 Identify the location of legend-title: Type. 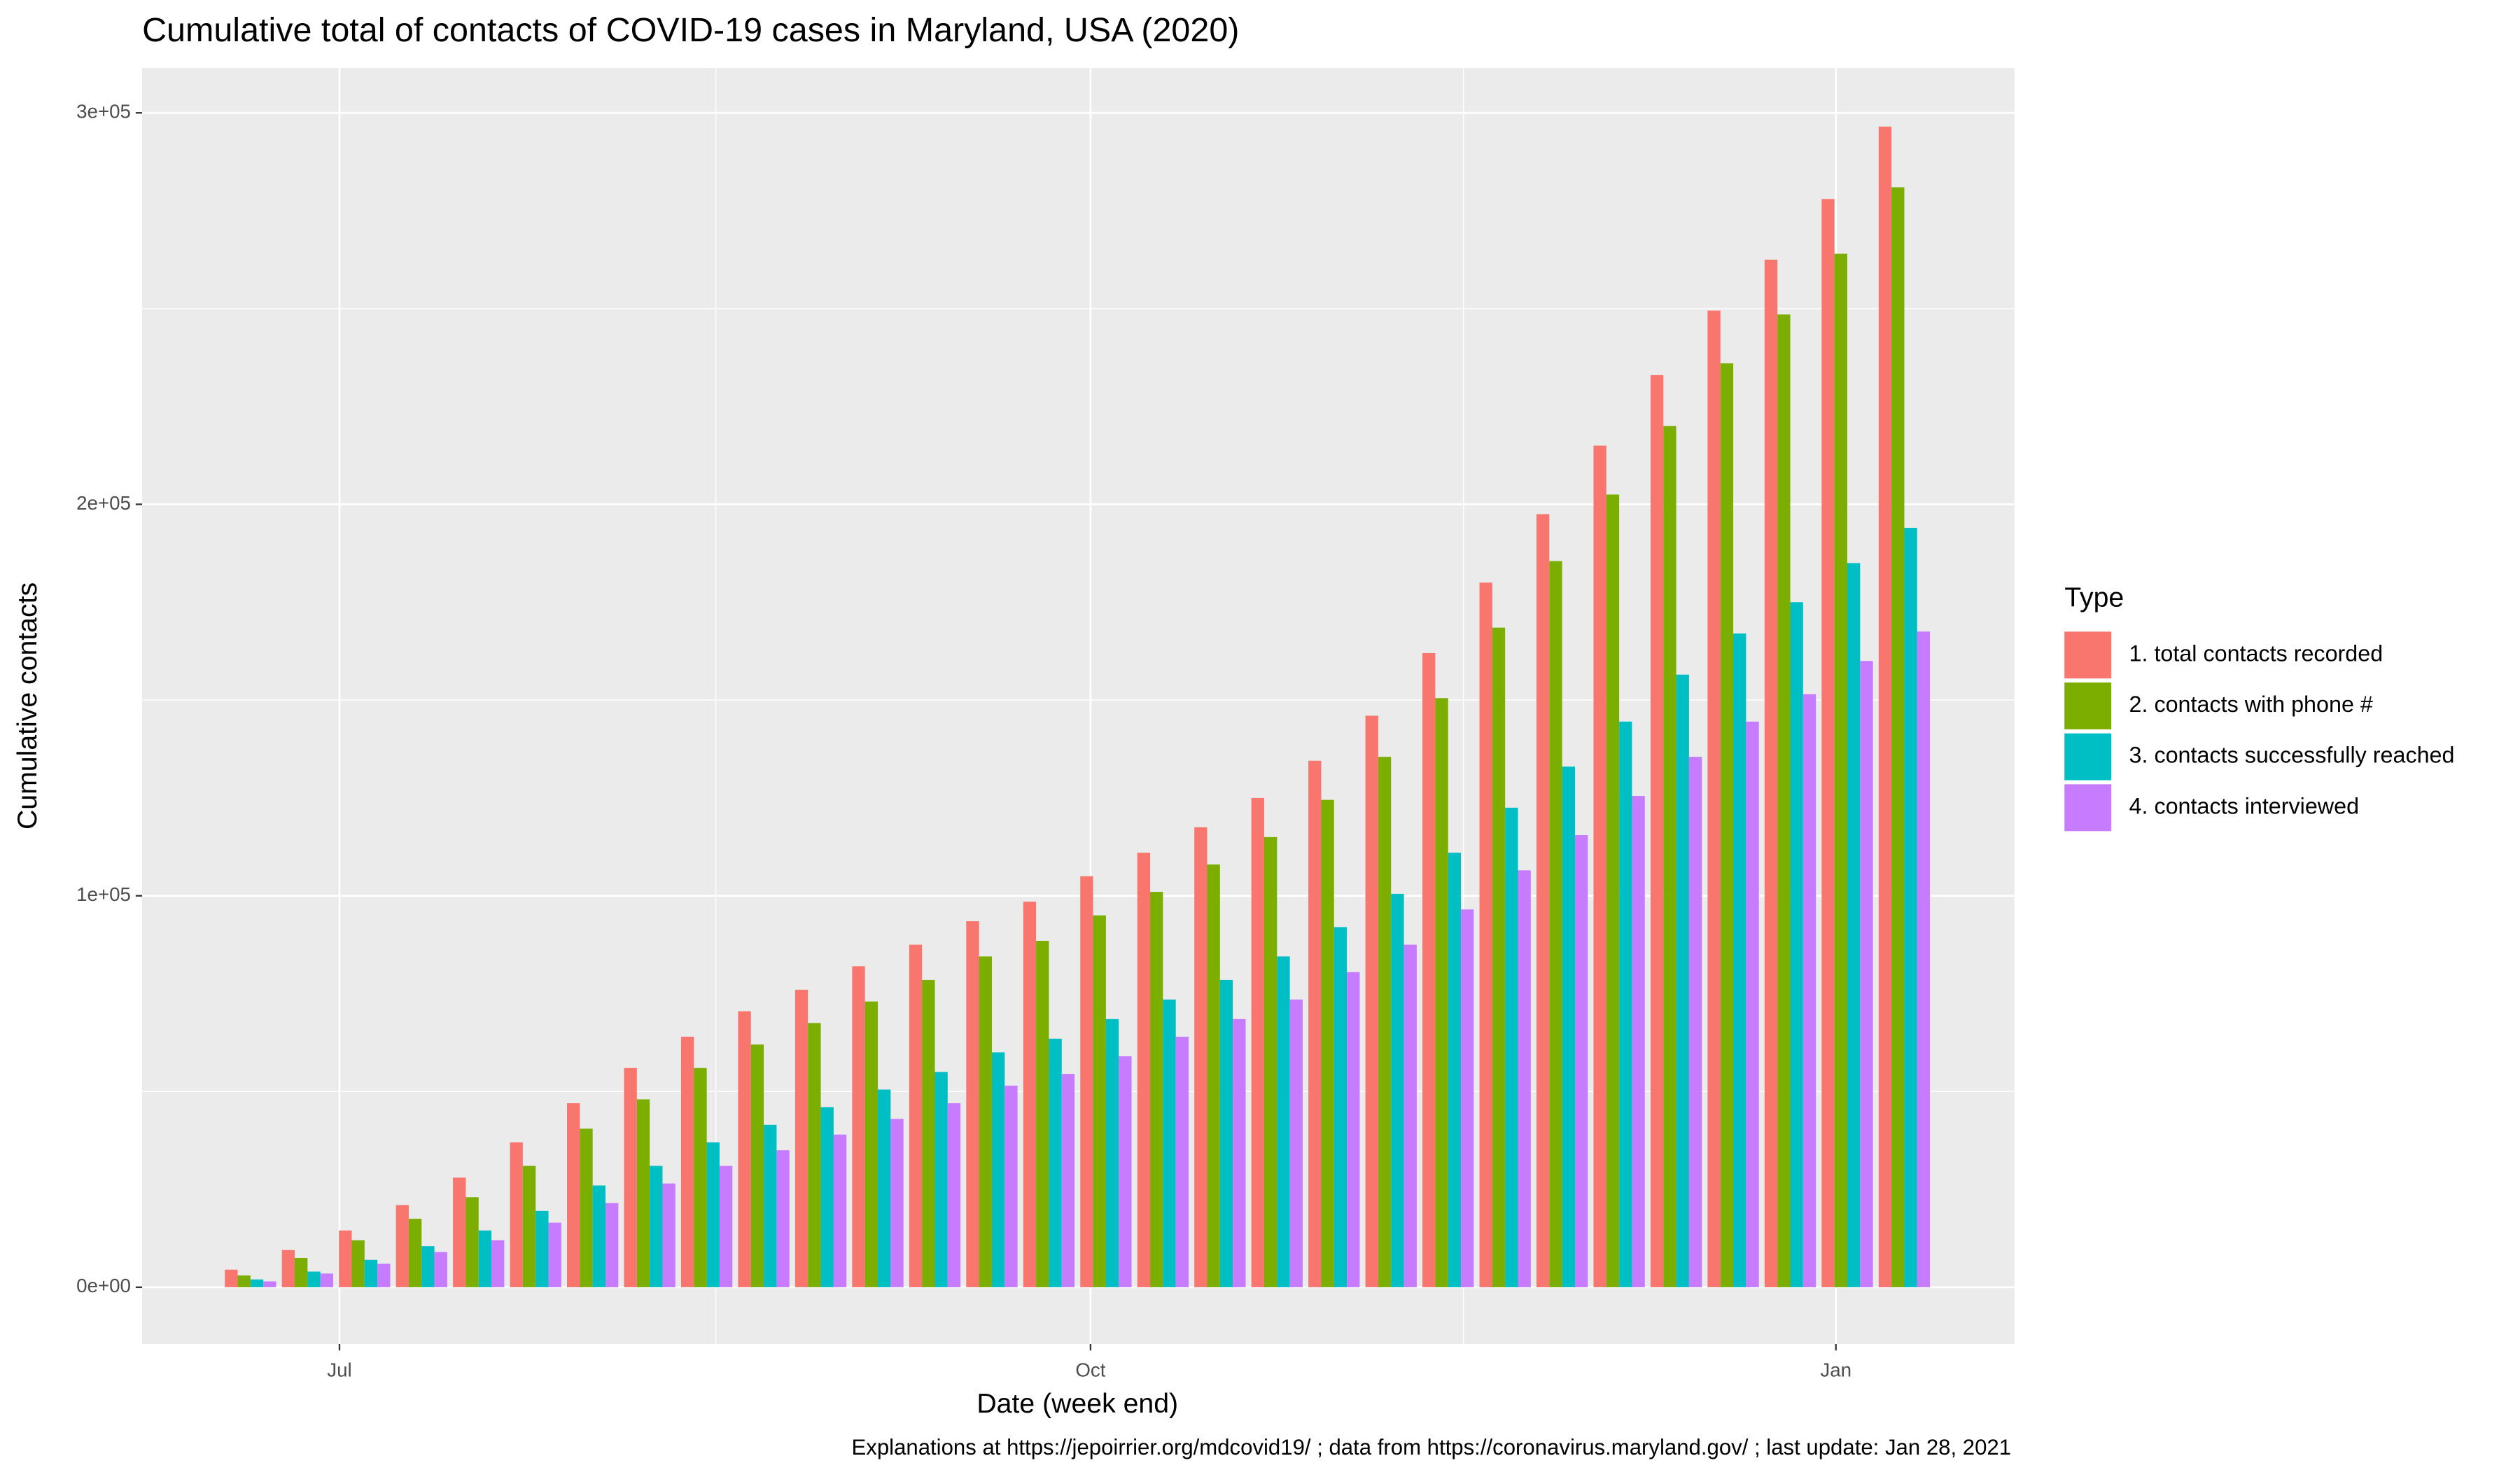
(2094, 597).